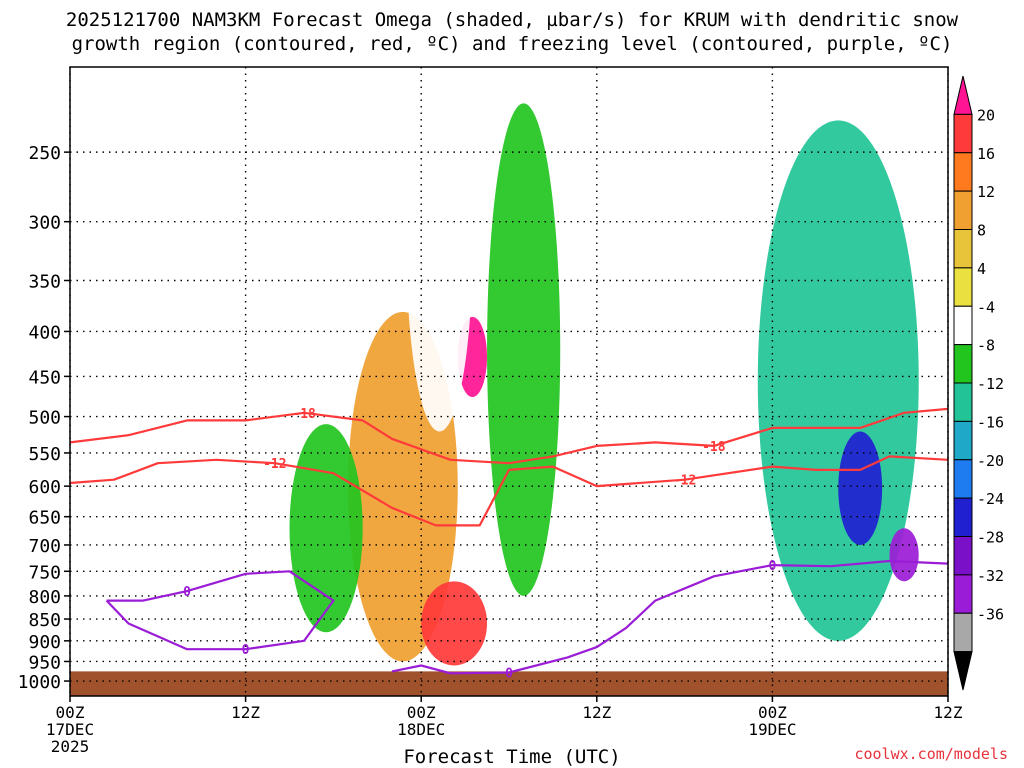  What do you see at coordinates (963, 95) in the screenshot?
I see `colorbar-top-arrow` at bounding box center [963, 95].